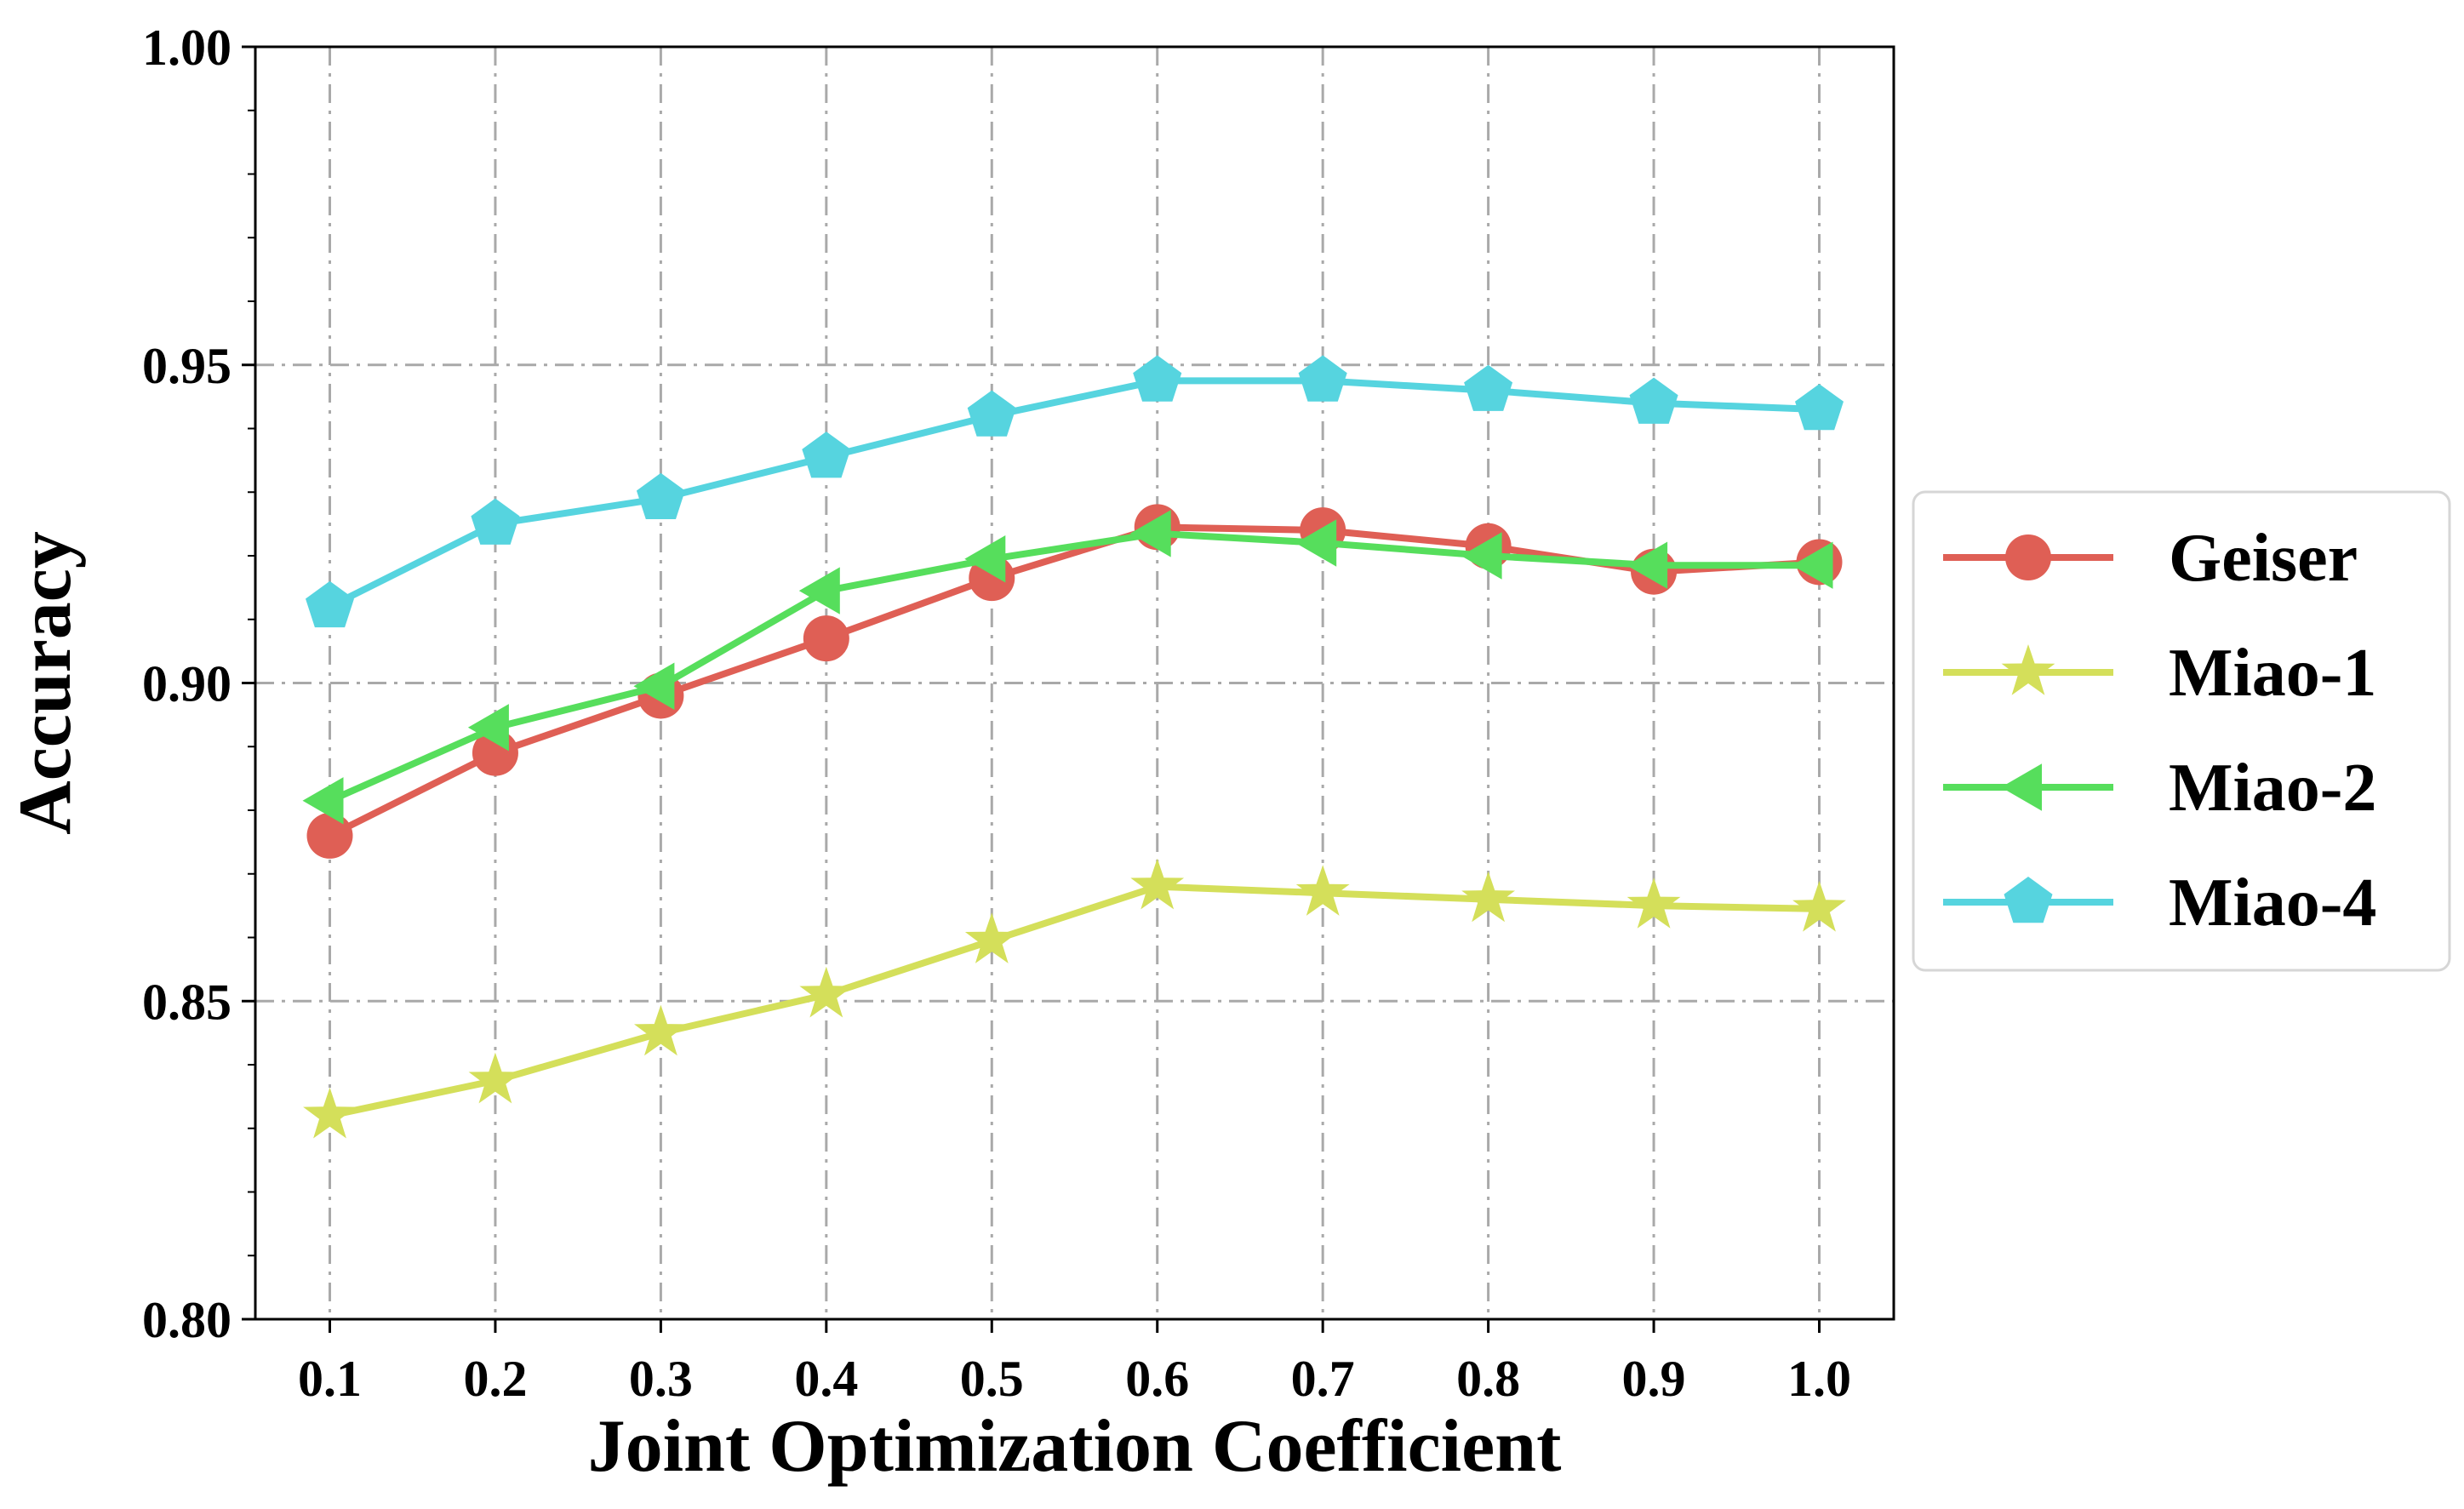  I want to click on y-tick-label: 0.95, so click(187, 366).